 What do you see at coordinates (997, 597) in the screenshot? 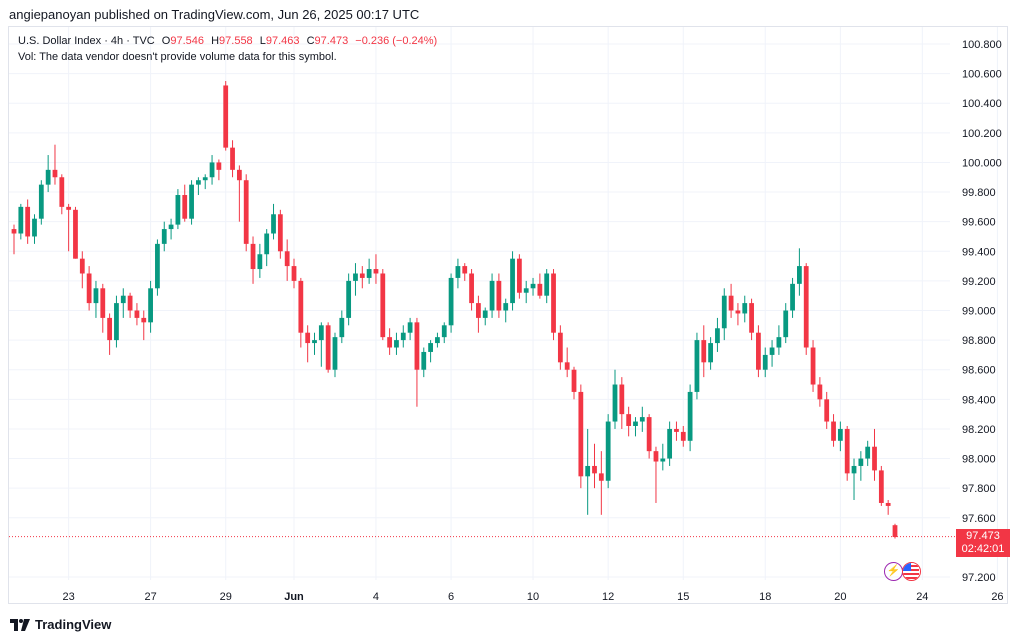
I see `time-tick-label: 26` at bounding box center [997, 597].